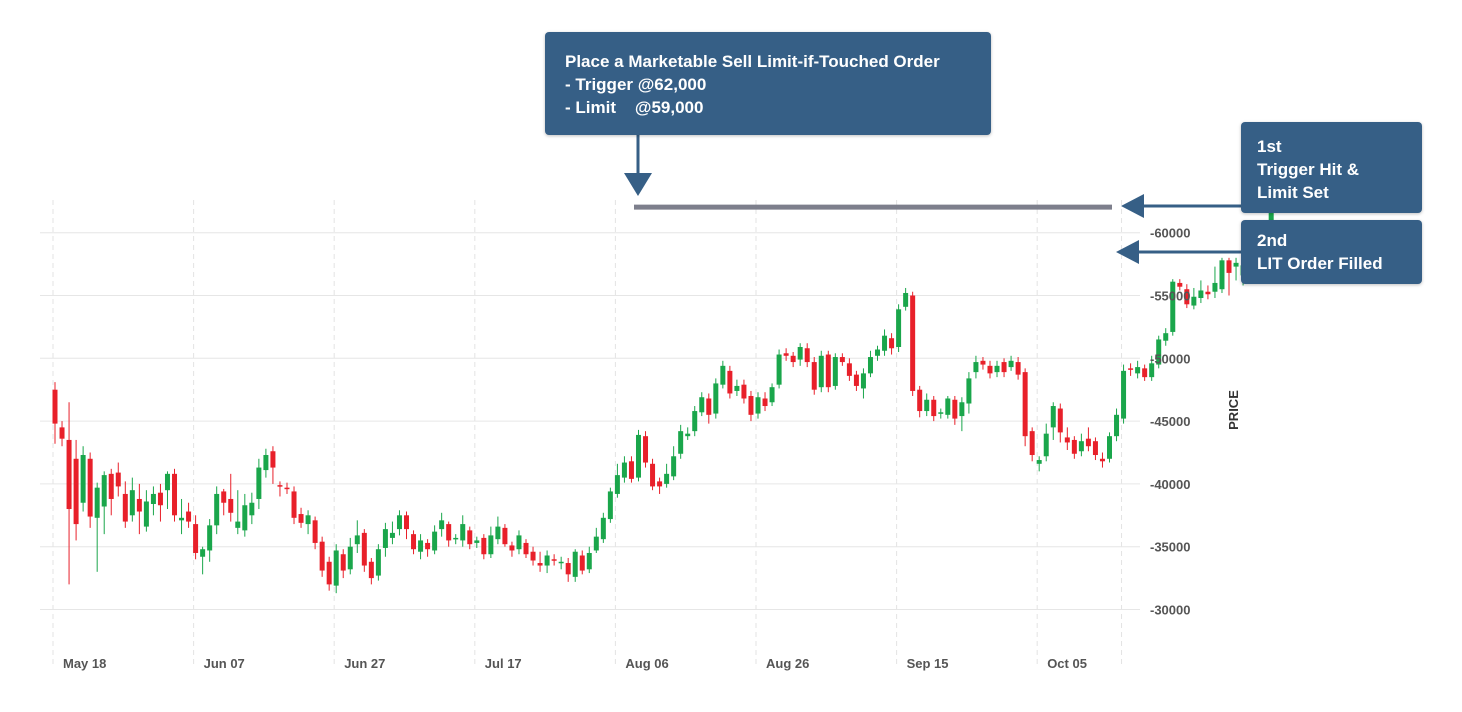  What do you see at coordinates (1293, 192) in the screenshot?
I see `trigger-callout-line: Limit Set` at bounding box center [1293, 192].